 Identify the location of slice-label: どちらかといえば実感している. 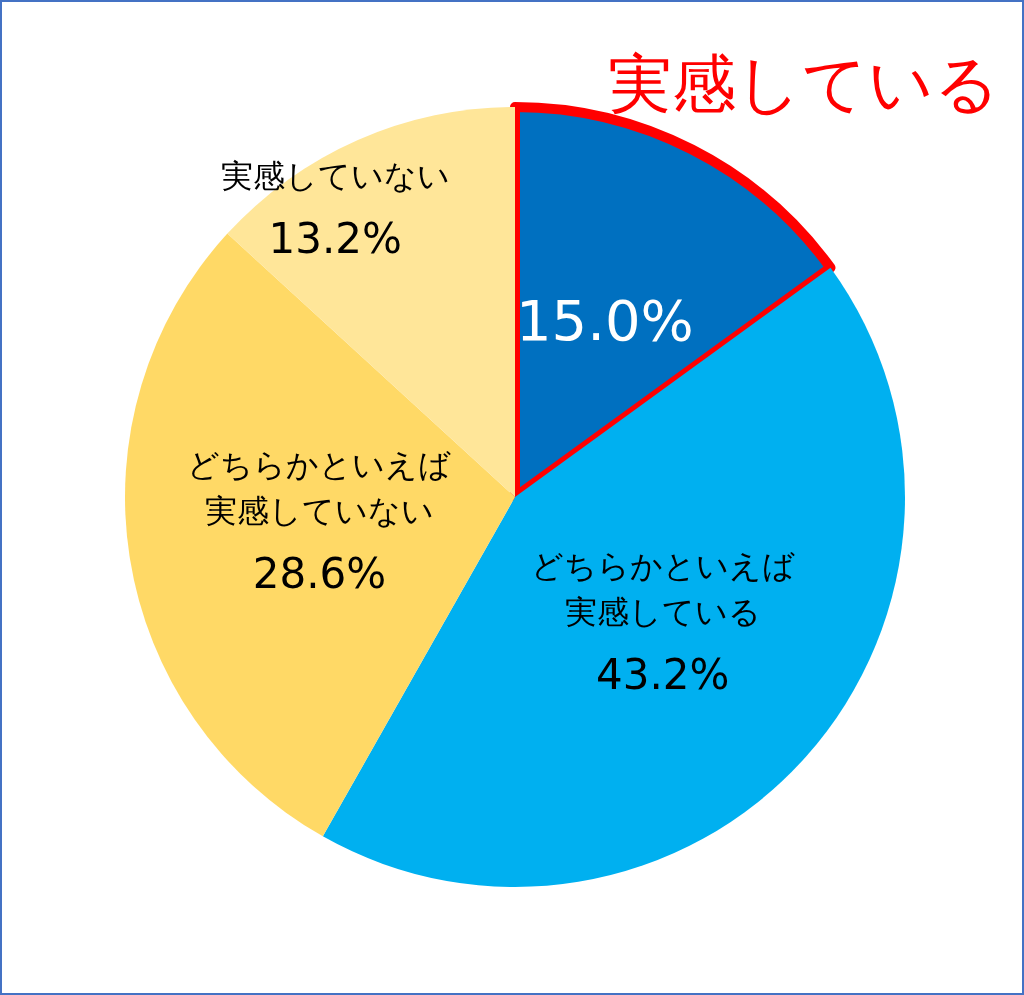
(662, 588).